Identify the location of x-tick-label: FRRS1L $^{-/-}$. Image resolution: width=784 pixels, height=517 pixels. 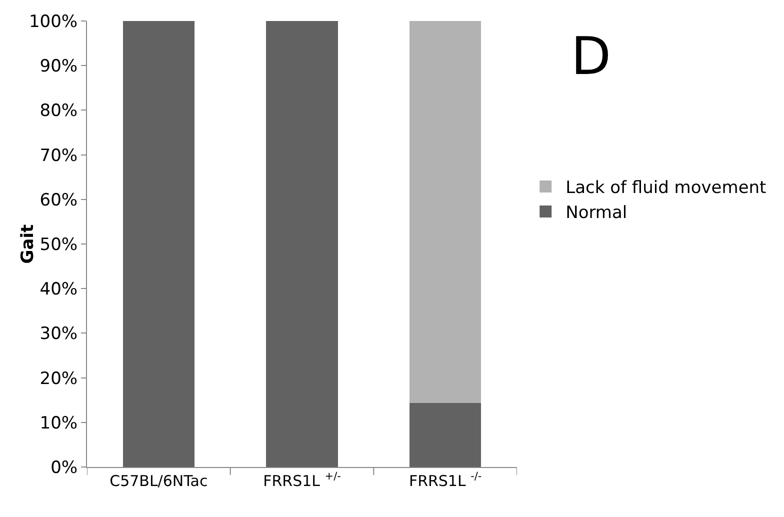
(445, 480).